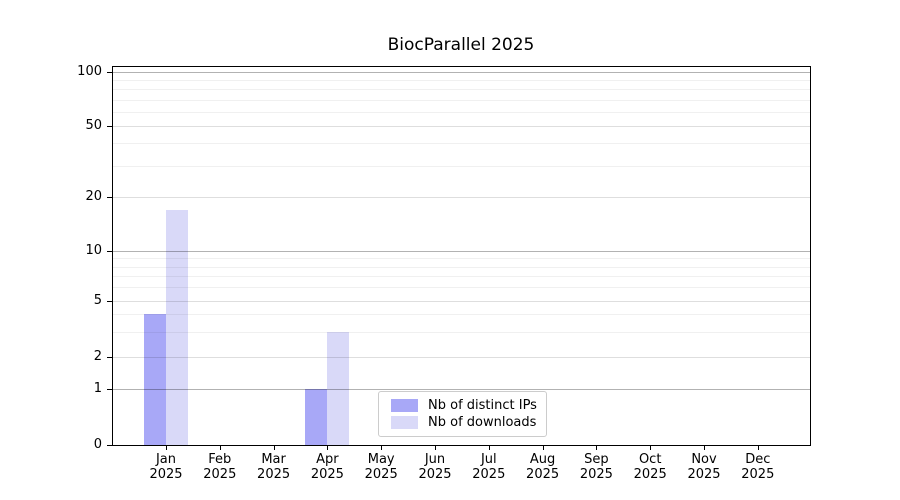 Image resolution: width=900 pixels, height=500 pixels. What do you see at coordinates (758, 467) in the screenshot?
I see `x-axis-label-dec: Dec 2025` at bounding box center [758, 467].